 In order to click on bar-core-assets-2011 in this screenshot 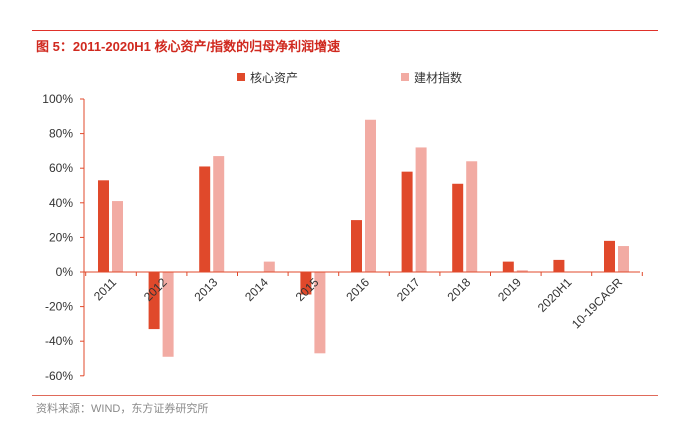, I will do `click(103, 226)`.